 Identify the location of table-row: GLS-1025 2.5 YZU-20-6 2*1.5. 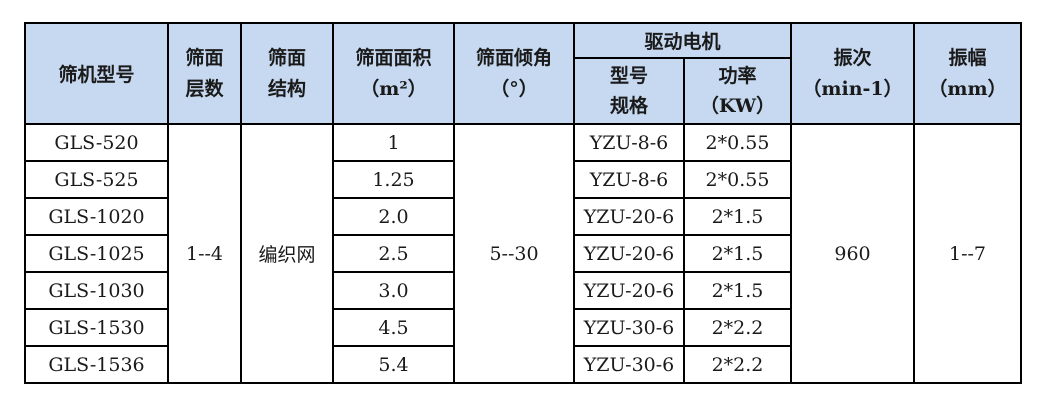
(522, 253).